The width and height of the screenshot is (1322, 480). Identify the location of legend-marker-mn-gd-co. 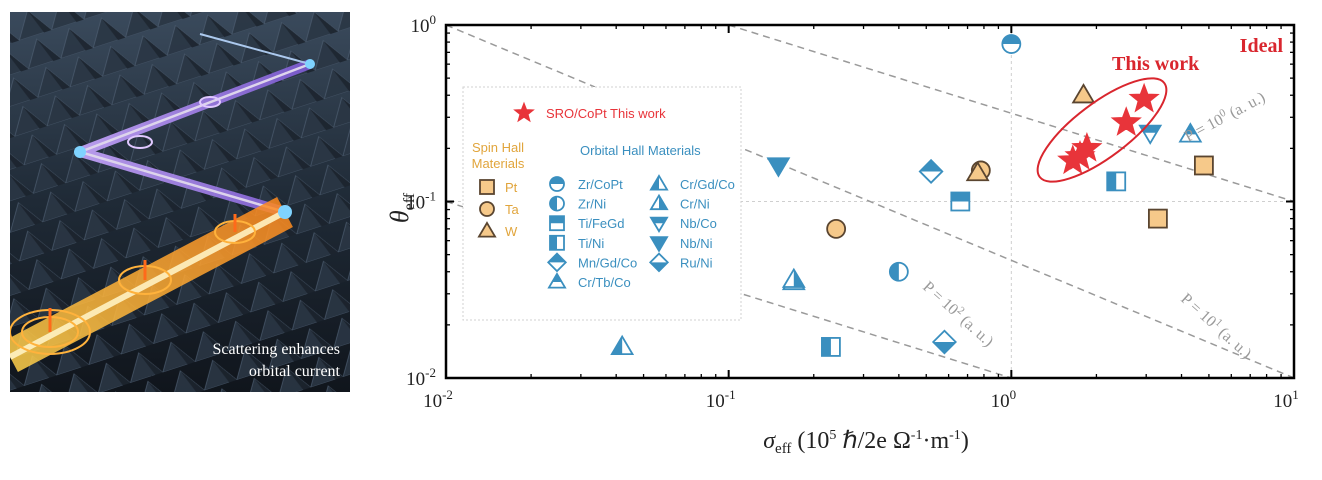
(557, 262).